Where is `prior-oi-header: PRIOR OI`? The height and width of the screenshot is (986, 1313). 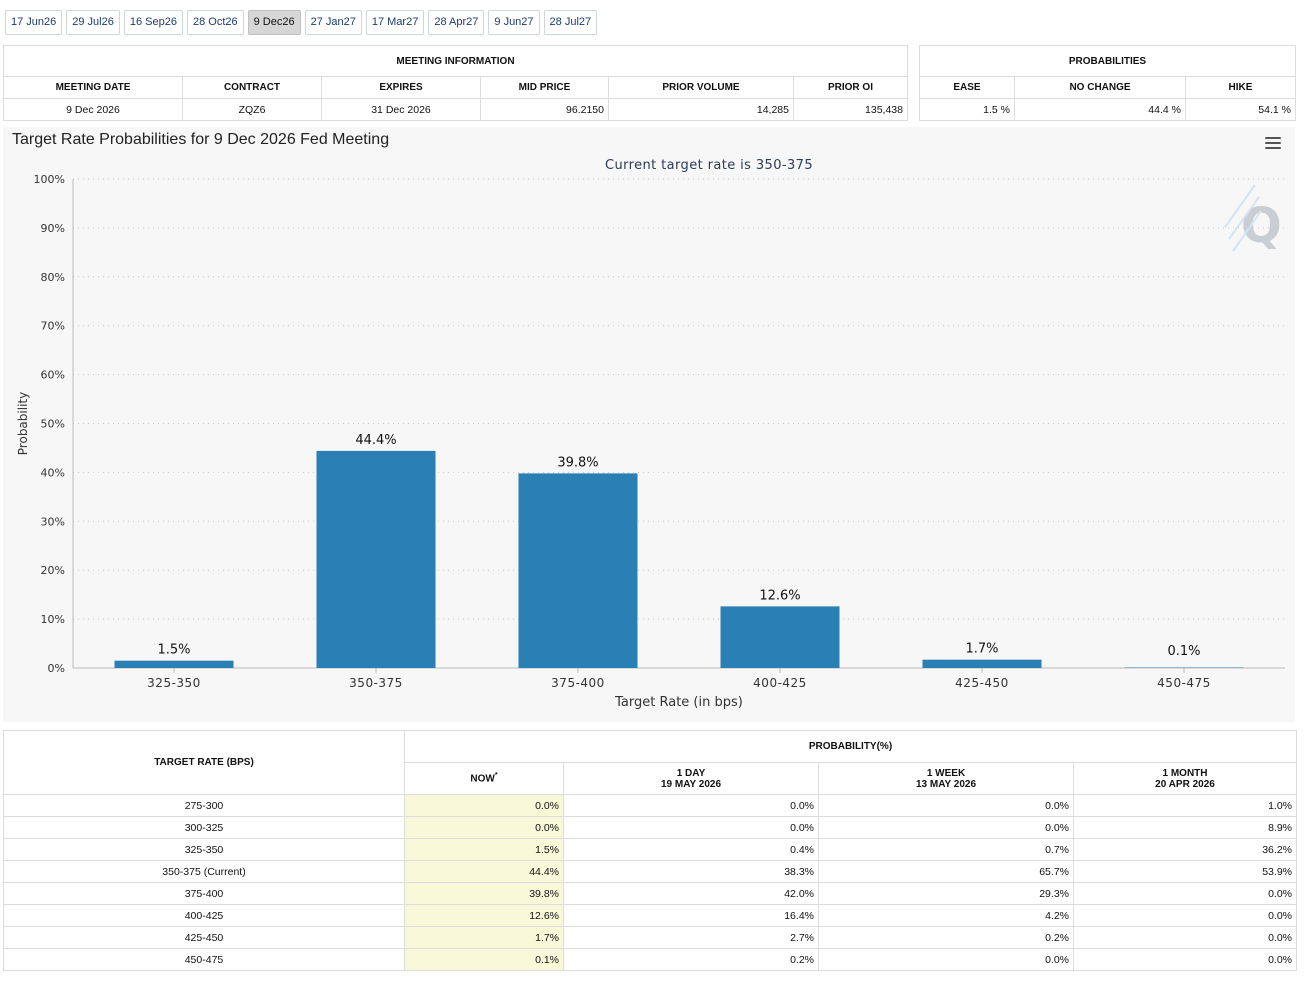
prior-oi-header: PRIOR OI is located at coordinates (850, 87).